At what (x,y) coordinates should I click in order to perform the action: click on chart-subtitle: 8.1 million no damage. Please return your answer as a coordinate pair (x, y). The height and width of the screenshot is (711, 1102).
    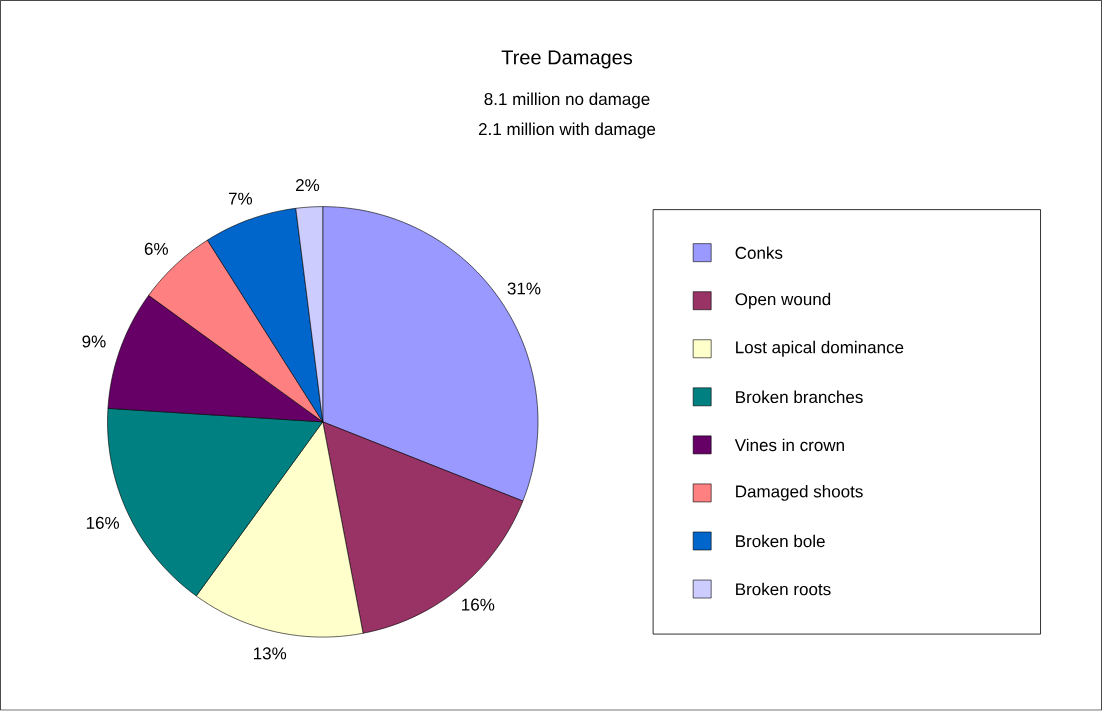
    Looking at the image, I should click on (567, 100).